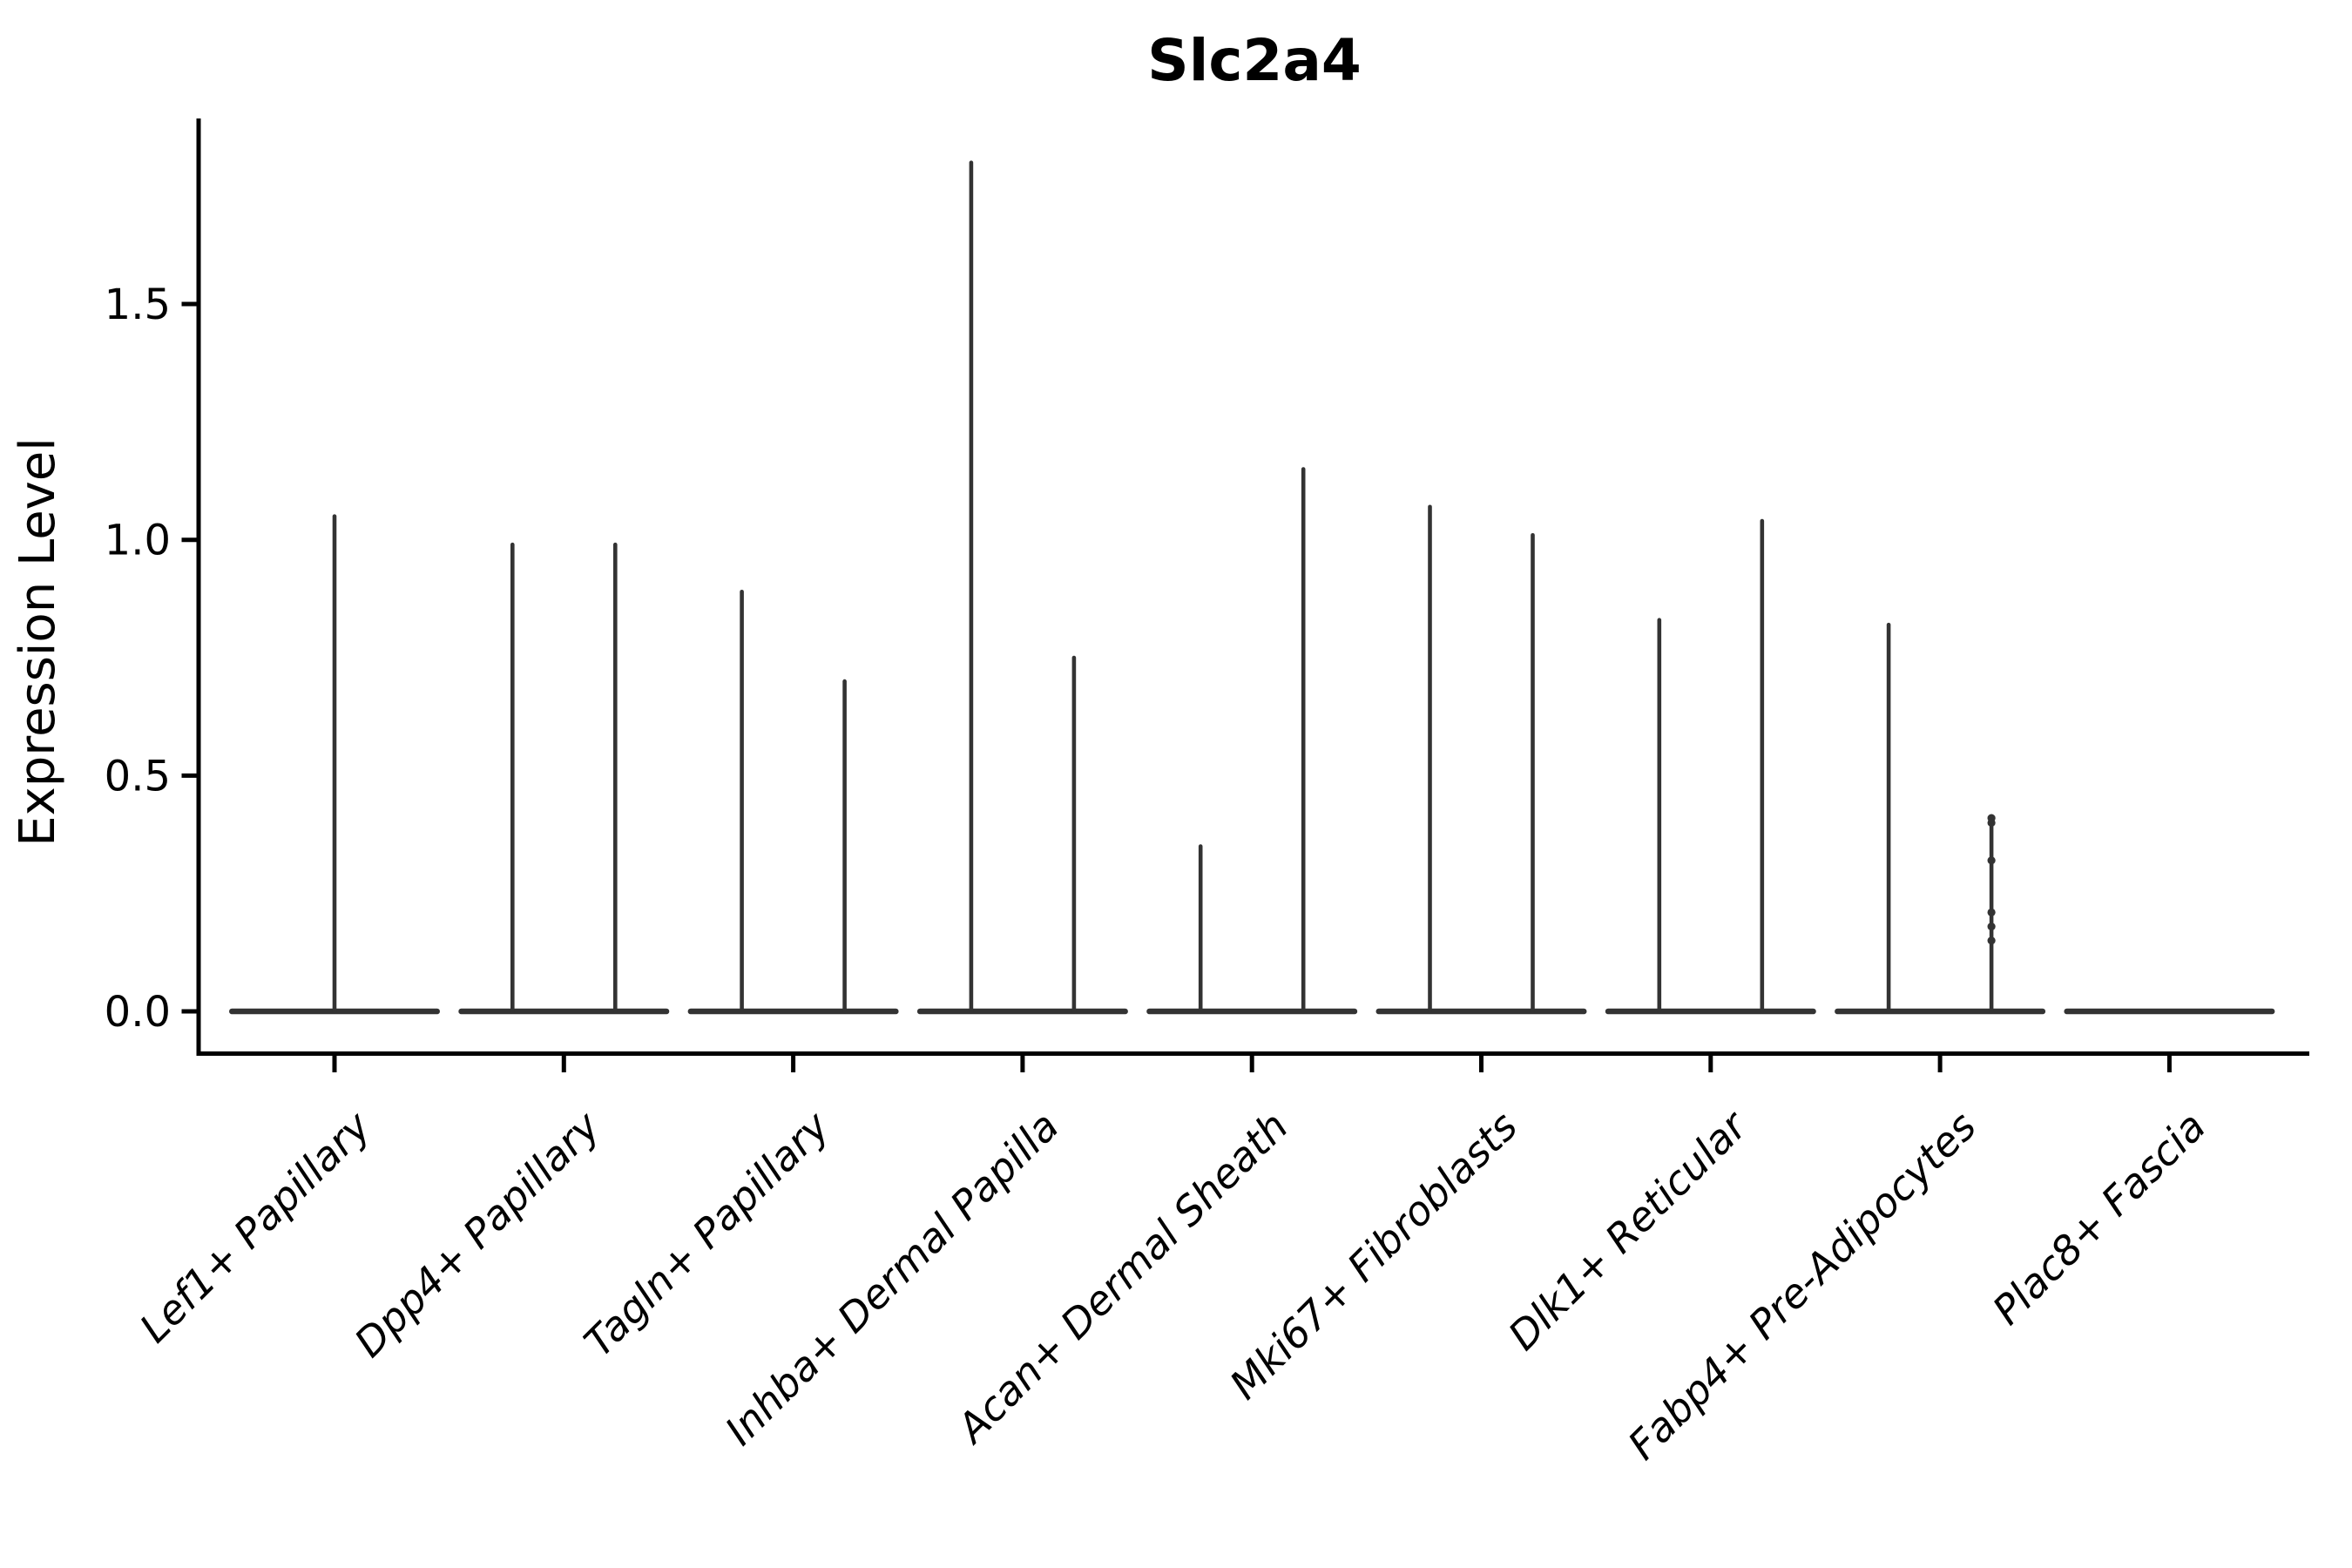  Describe the element at coordinates (1628, 1230) in the screenshot. I see `x-tick-label: Dlk1+ Reticular` at that location.